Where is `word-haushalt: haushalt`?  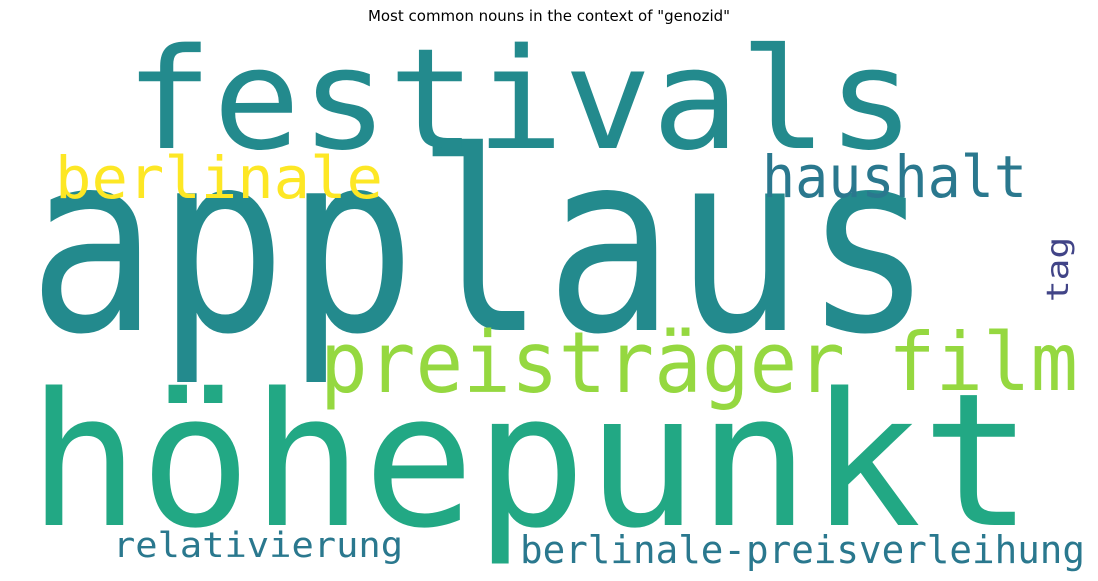 word-haushalt: haushalt is located at coordinates (894, 177).